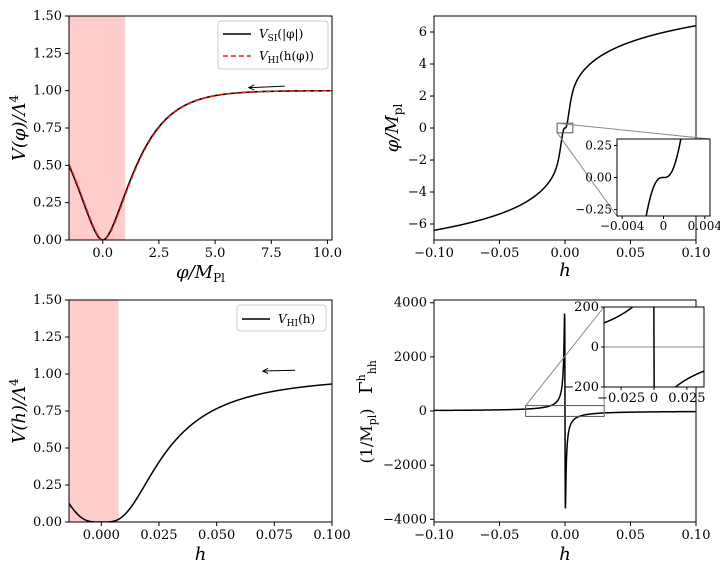 The width and height of the screenshot is (720, 576). I want to click on panel-tl-ytick-label-6: 1.50, so click(47, 16).